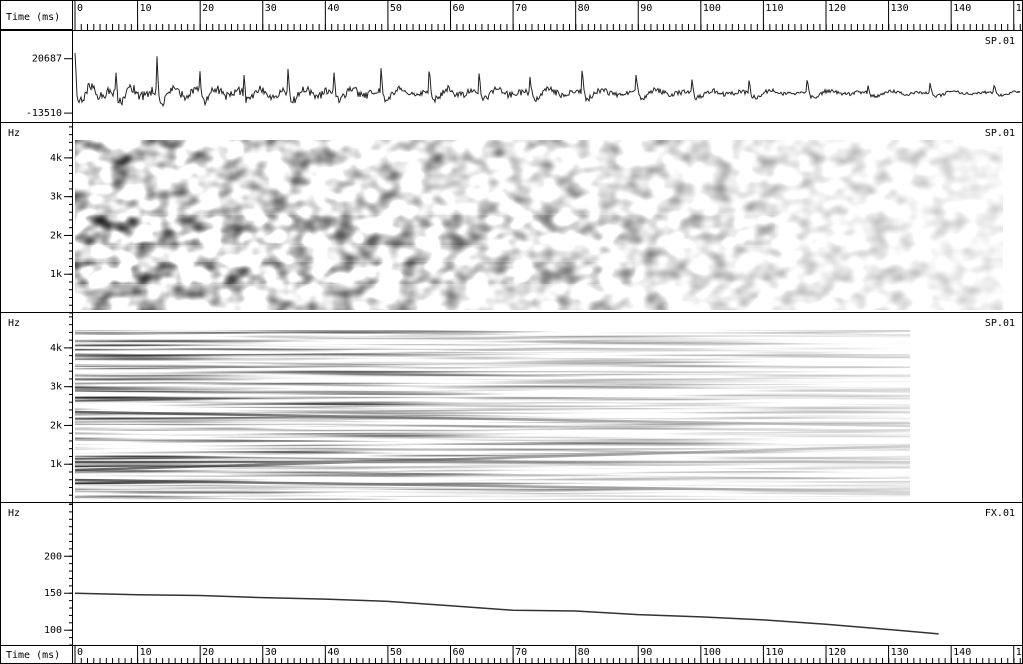 The height and width of the screenshot is (664, 1023). Describe the element at coordinates (44, 113) in the screenshot. I see `y-tick-label: -13510` at that location.